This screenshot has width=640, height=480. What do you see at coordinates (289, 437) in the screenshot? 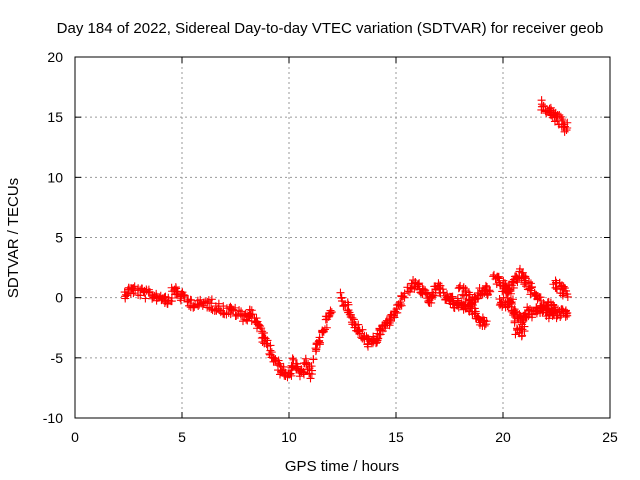
I see `x-tick-label: 10` at bounding box center [289, 437].